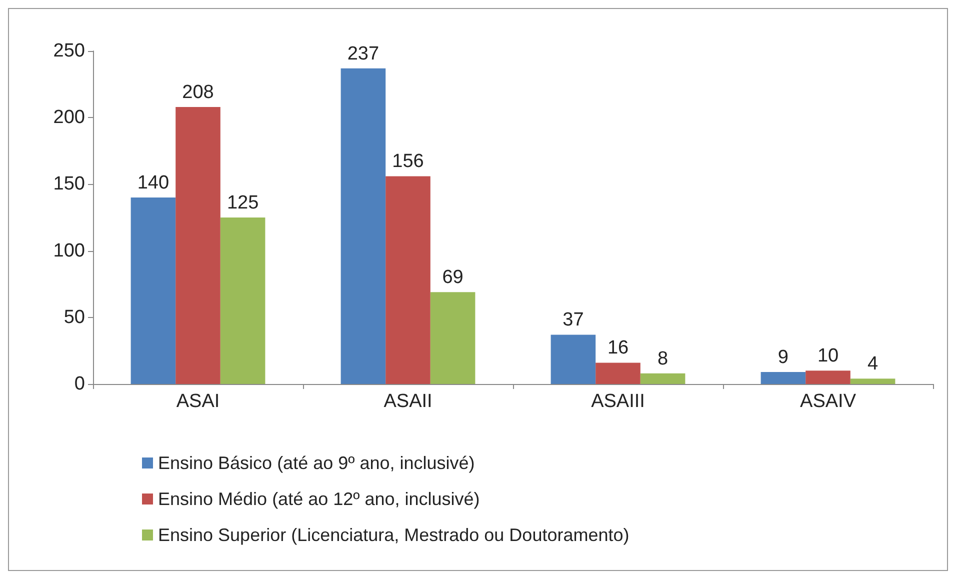  Describe the element at coordinates (319, 499) in the screenshot. I see `legend-label: Ensino Médio (até ao 12º ano, inclusivé)` at that location.